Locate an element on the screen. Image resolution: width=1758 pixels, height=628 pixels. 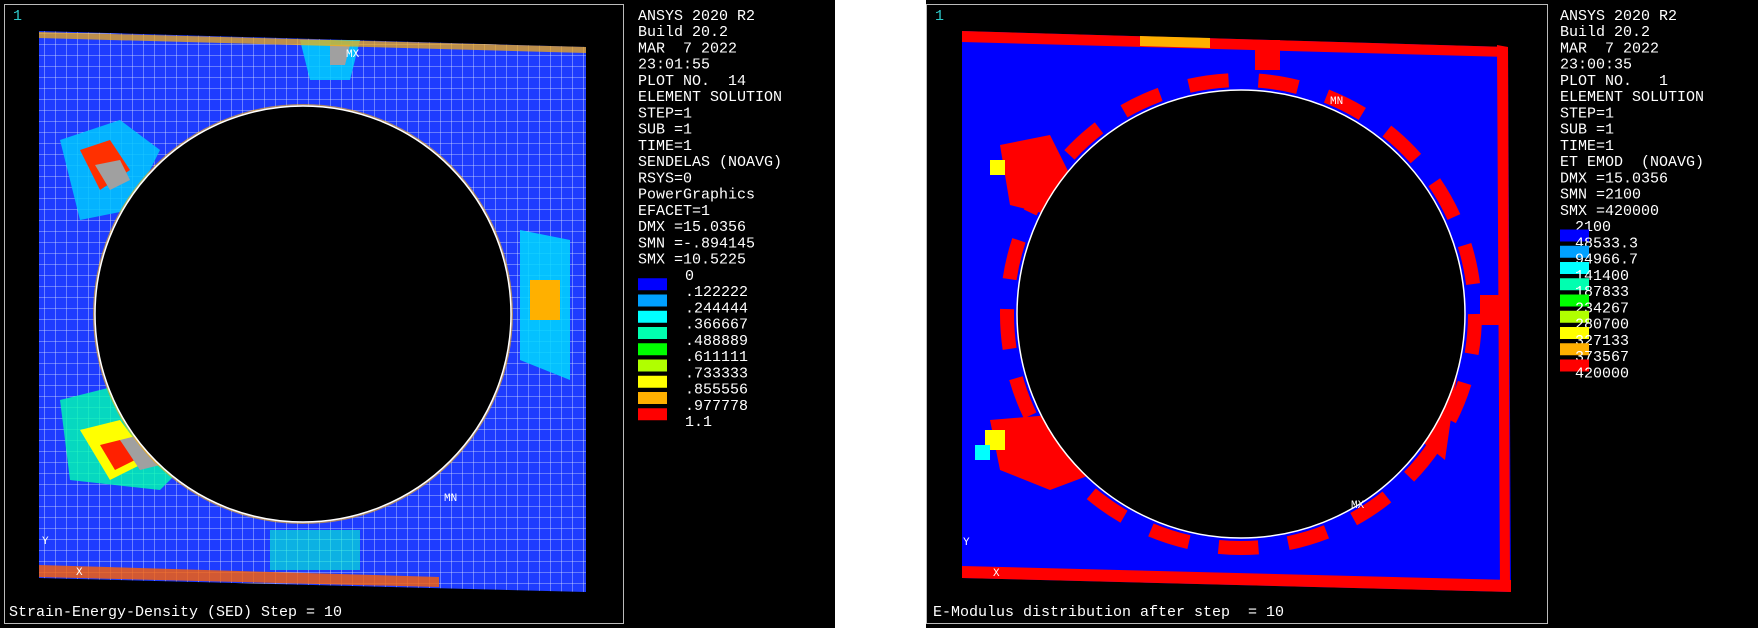
plot-caption: Strain-Energy-Density (SED) Step = 10 is located at coordinates (175, 612).